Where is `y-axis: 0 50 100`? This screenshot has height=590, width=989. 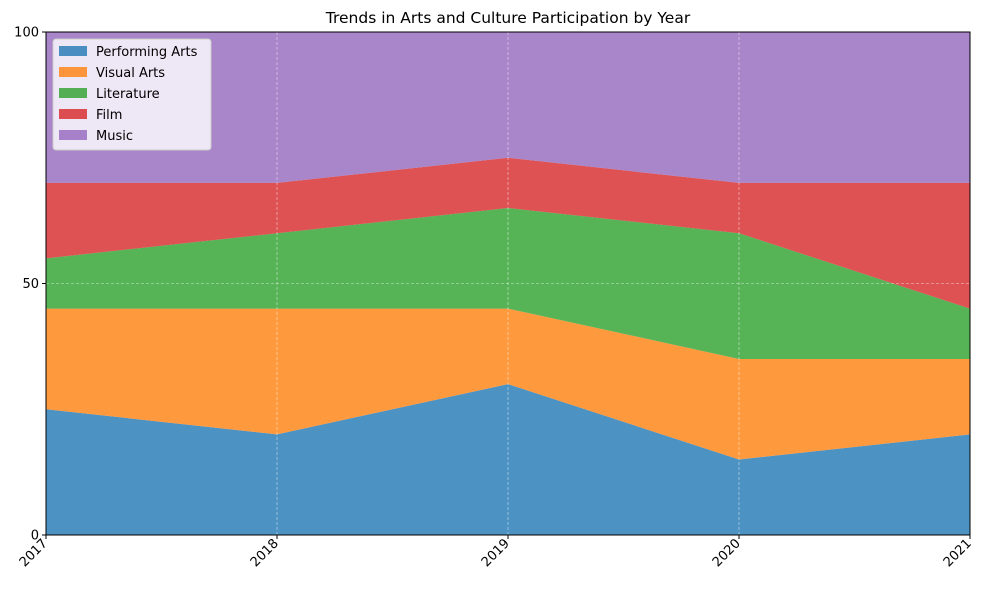
y-axis: 0 50 100 is located at coordinates (30, 285).